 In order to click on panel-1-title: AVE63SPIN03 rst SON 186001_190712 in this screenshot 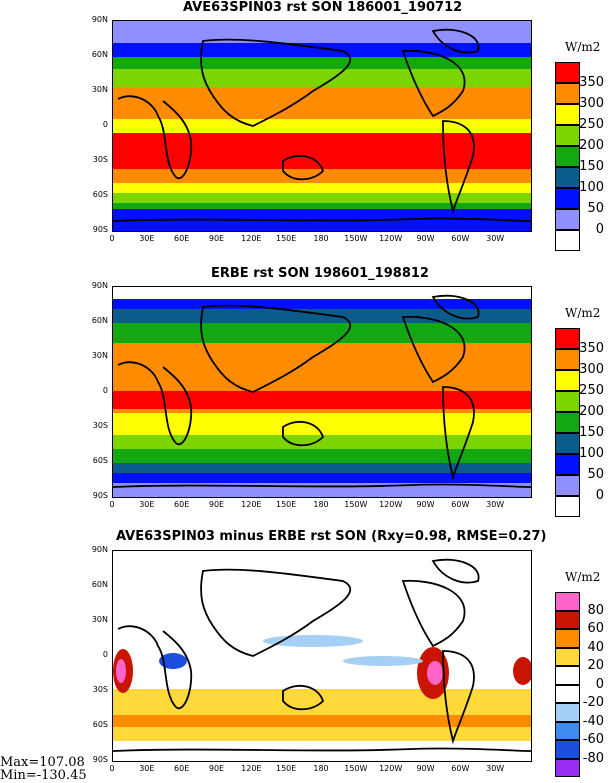, I will do `click(323, 7)`.